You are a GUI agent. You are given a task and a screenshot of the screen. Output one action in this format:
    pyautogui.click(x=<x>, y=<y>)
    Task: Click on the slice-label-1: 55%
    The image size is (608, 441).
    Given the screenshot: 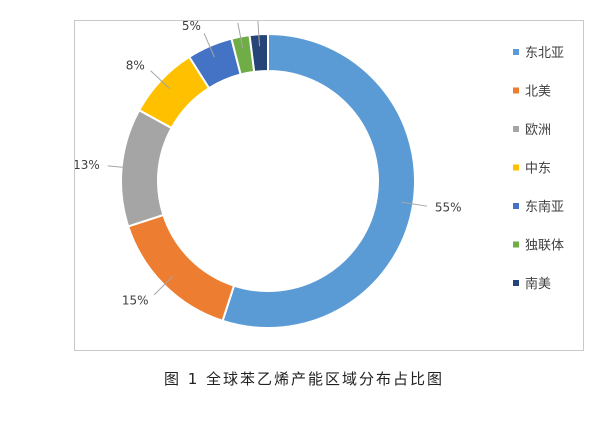 What is the action you would take?
    pyautogui.click(x=448, y=207)
    